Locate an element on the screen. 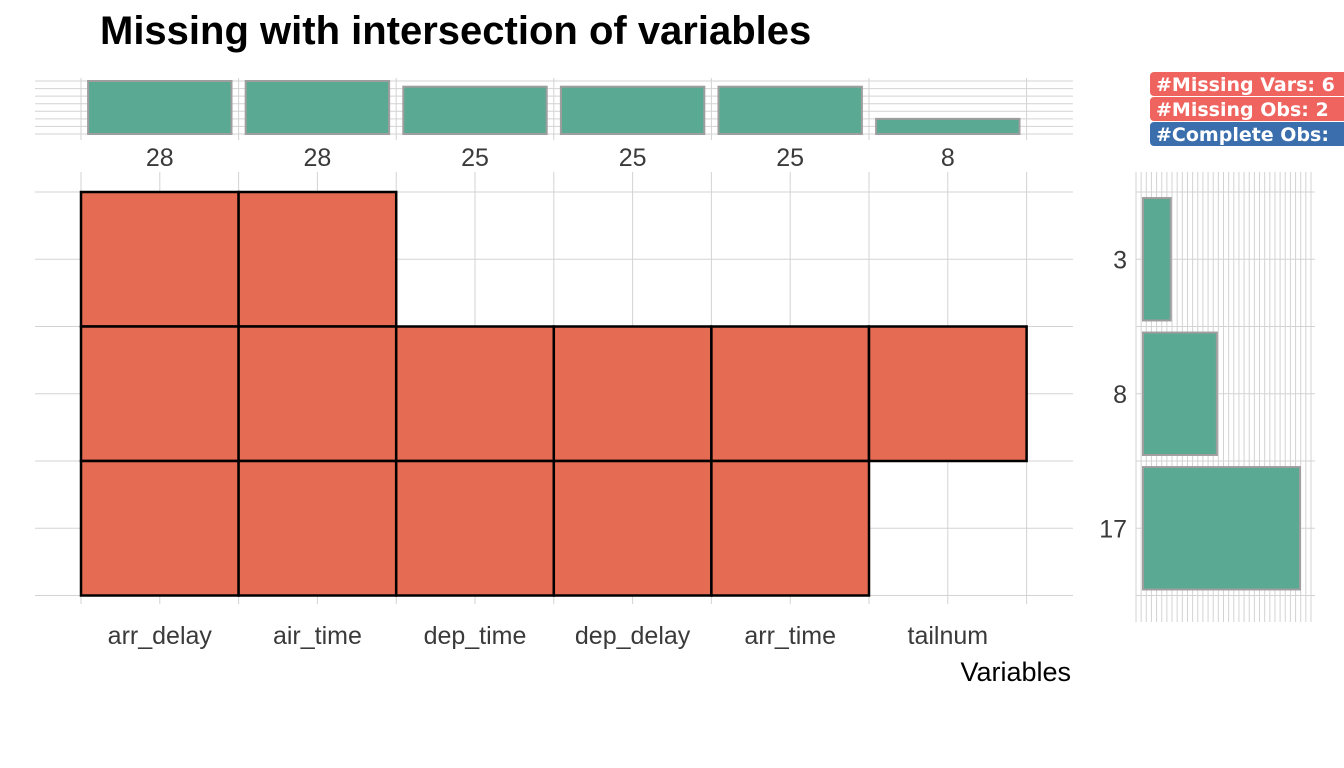  top-bar-value-label: 8 is located at coordinates (948, 158).